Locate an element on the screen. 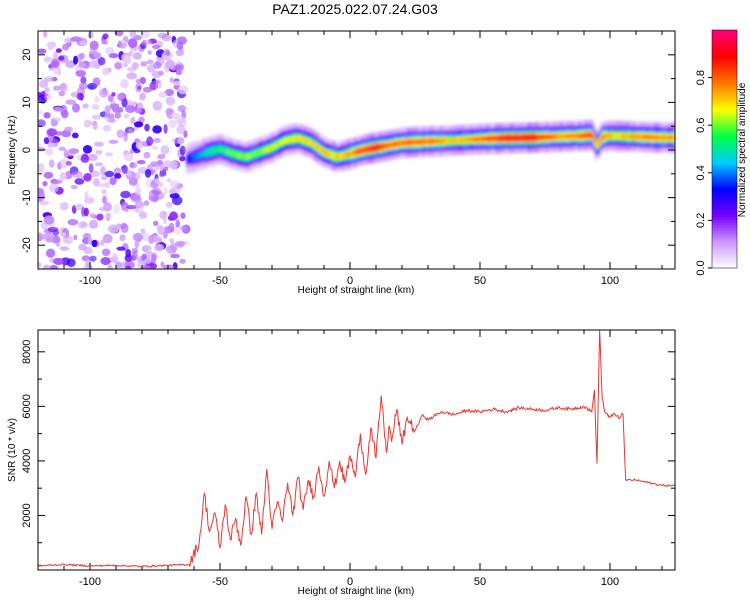  y-tick-label: 10 is located at coordinates (27, 102).